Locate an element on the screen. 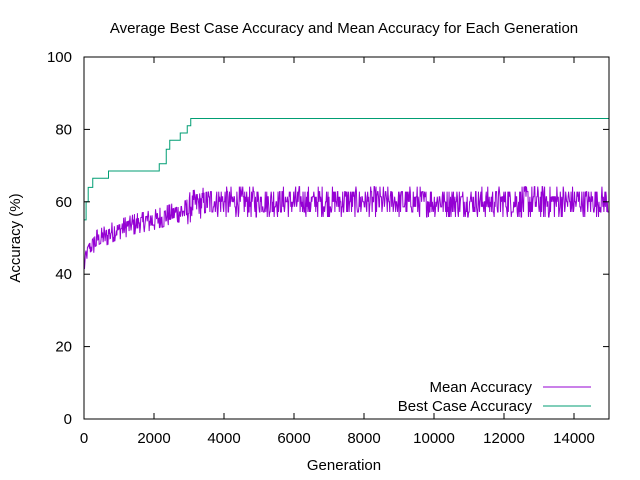  y-tick-label: 60 is located at coordinates (63, 202).